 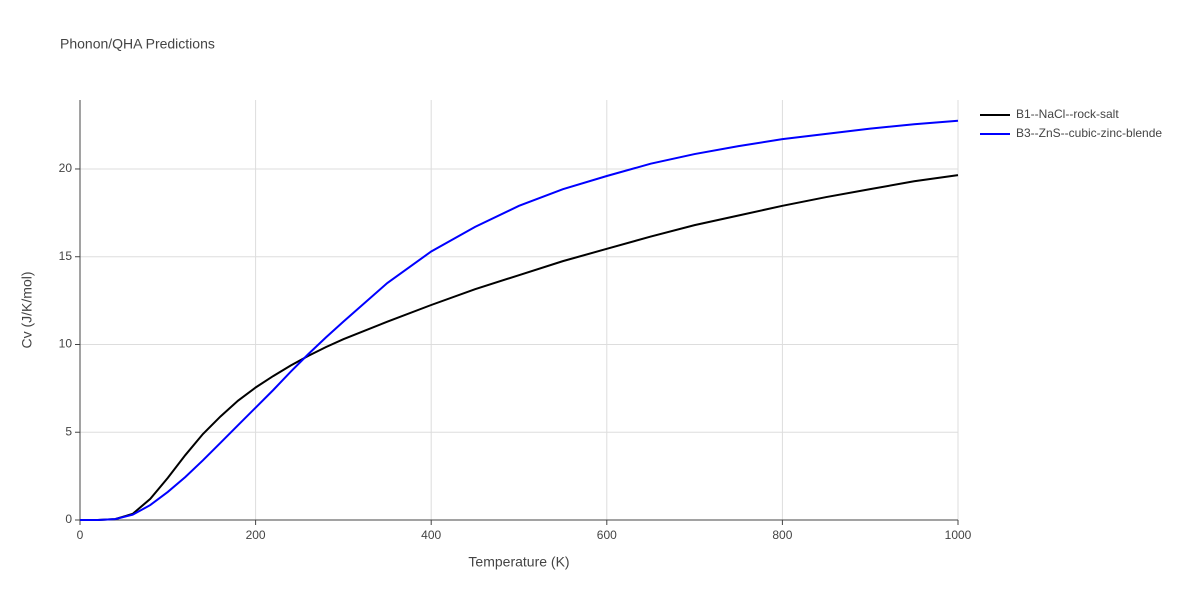 What do you see at coordinates (1089, 133) in the screenshot?
I see `legend-label: B3--ZnS--cubic-zinc-blende` at bounding box center [1089, 133].